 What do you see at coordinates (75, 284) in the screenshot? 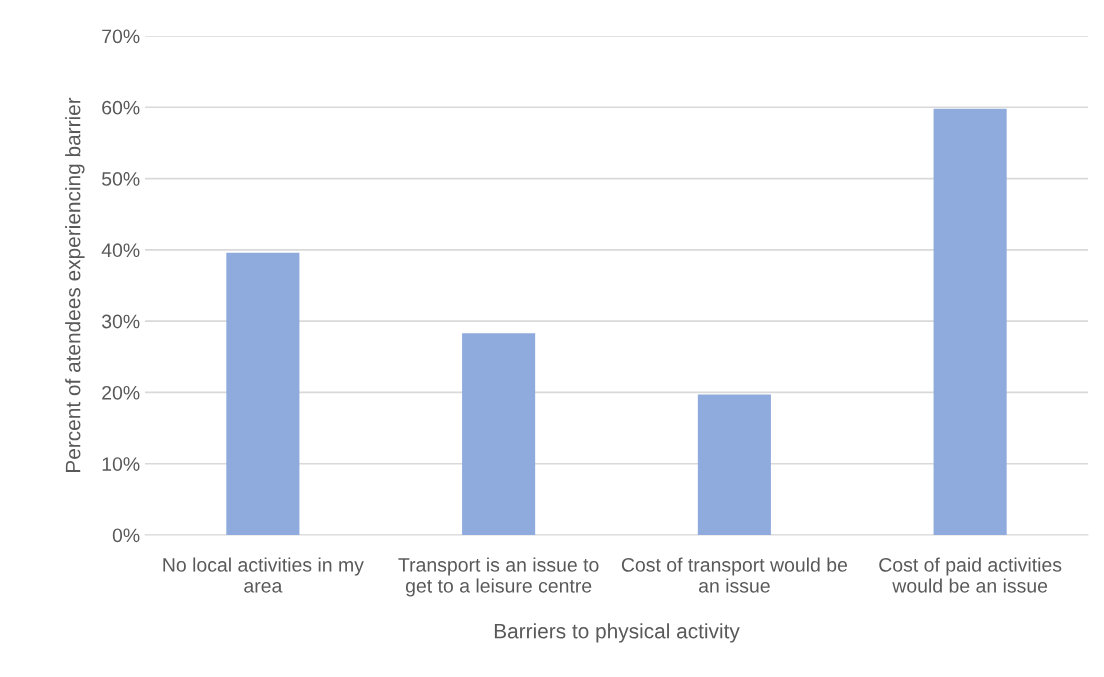
I see `y-axis-title: Percent of atendees experiencing barrier` at bounding box center [75, 284].